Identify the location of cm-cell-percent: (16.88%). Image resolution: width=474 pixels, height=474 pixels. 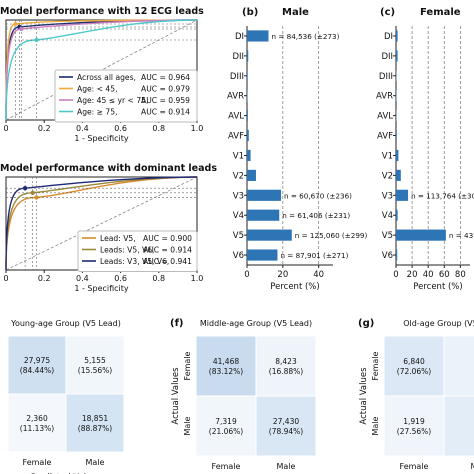
(286, 371).